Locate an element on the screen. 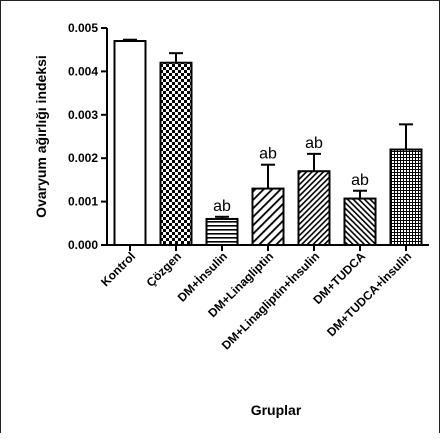  y-tick-label: 0.001 is located at coordinates (83, 202).